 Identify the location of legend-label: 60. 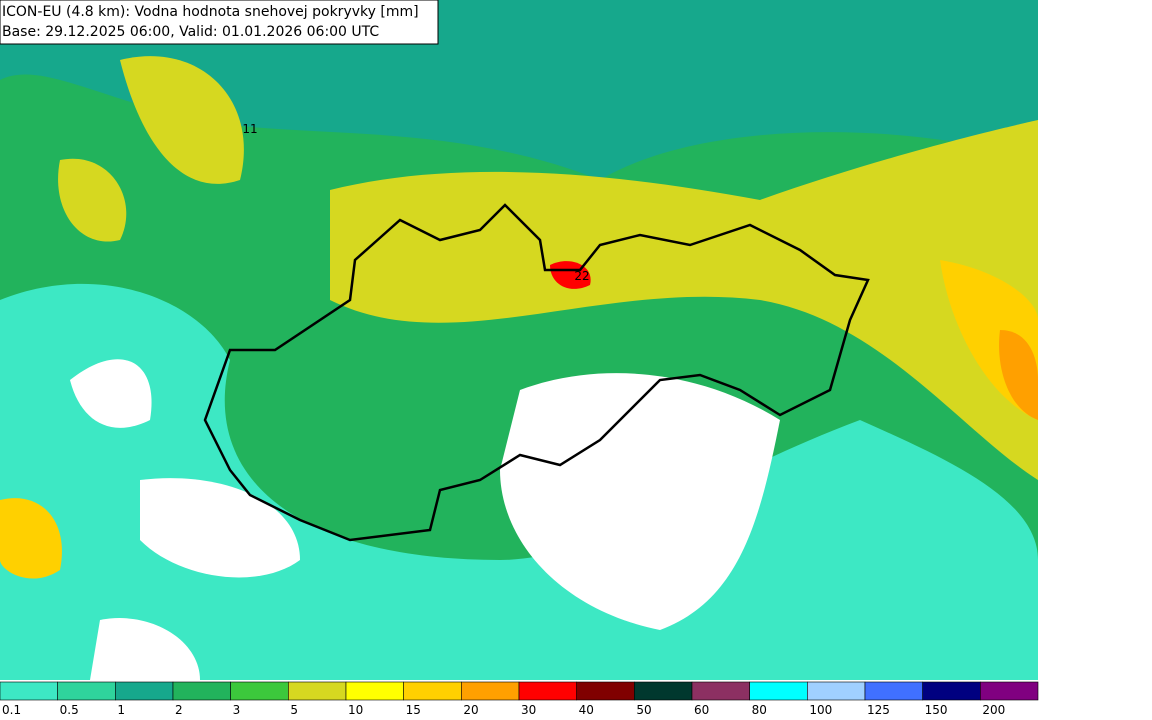
(701, 710).